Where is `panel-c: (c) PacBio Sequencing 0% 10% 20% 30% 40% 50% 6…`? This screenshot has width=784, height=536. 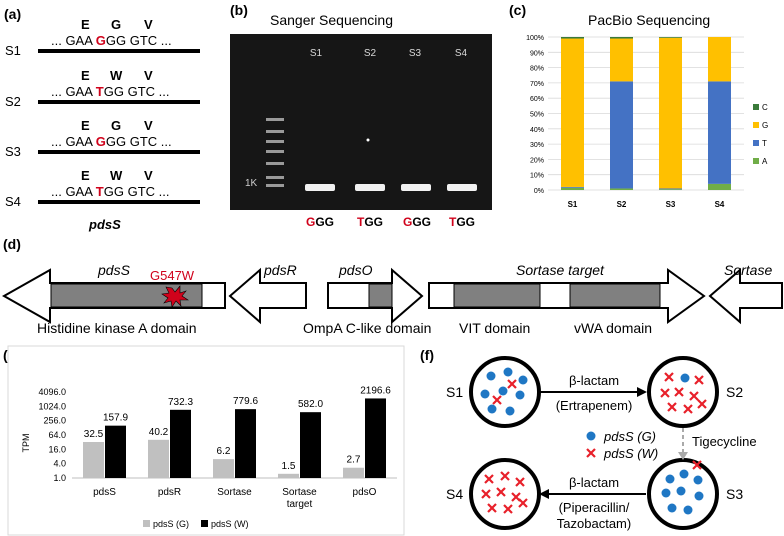 panel-c: (c) PacBio Sequencing 0% 10% 20% 30% 40% 50% 6… is located at coordinates (638, 105).